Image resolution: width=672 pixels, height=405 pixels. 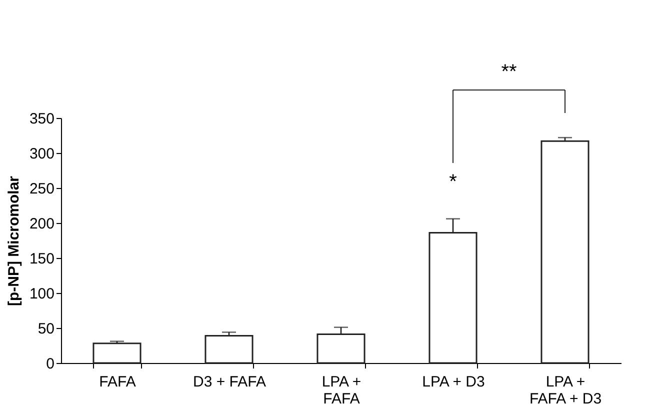 I want to click on y-tick-label: 200, so click(x=41, y=224).